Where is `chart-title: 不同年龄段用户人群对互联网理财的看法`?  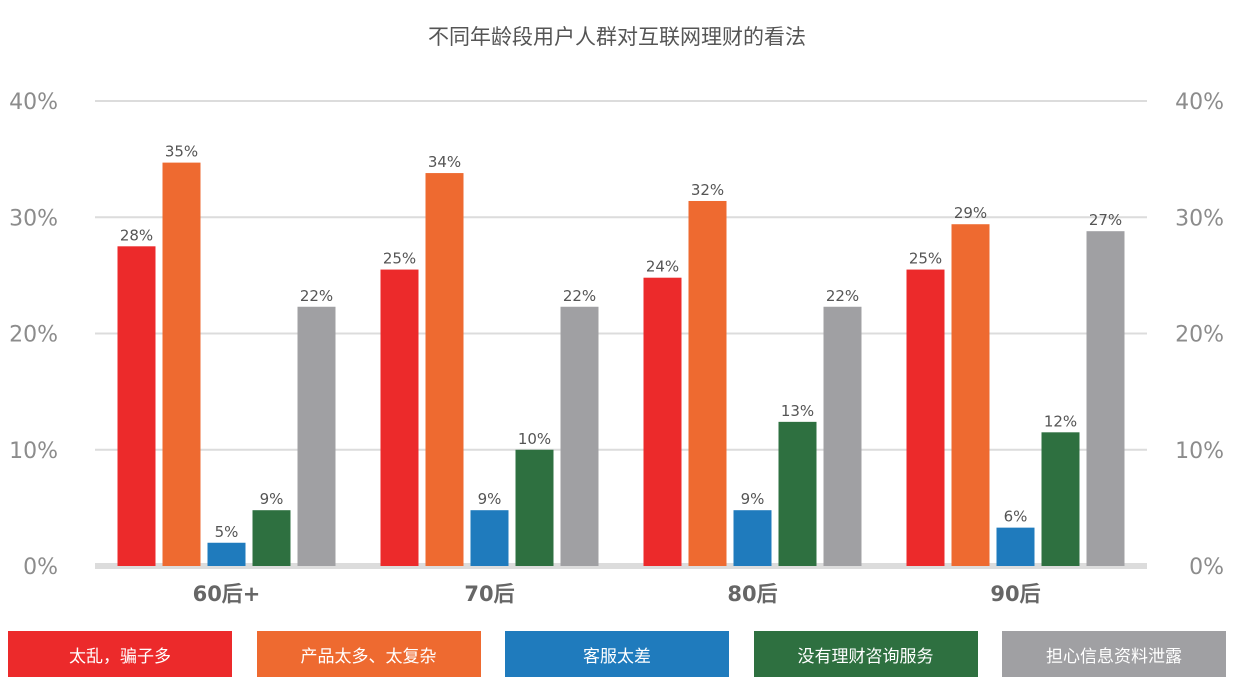
chart-title: 不同年龄段用户人群对互联网理财的看法 is located at coordinates (617, 37).